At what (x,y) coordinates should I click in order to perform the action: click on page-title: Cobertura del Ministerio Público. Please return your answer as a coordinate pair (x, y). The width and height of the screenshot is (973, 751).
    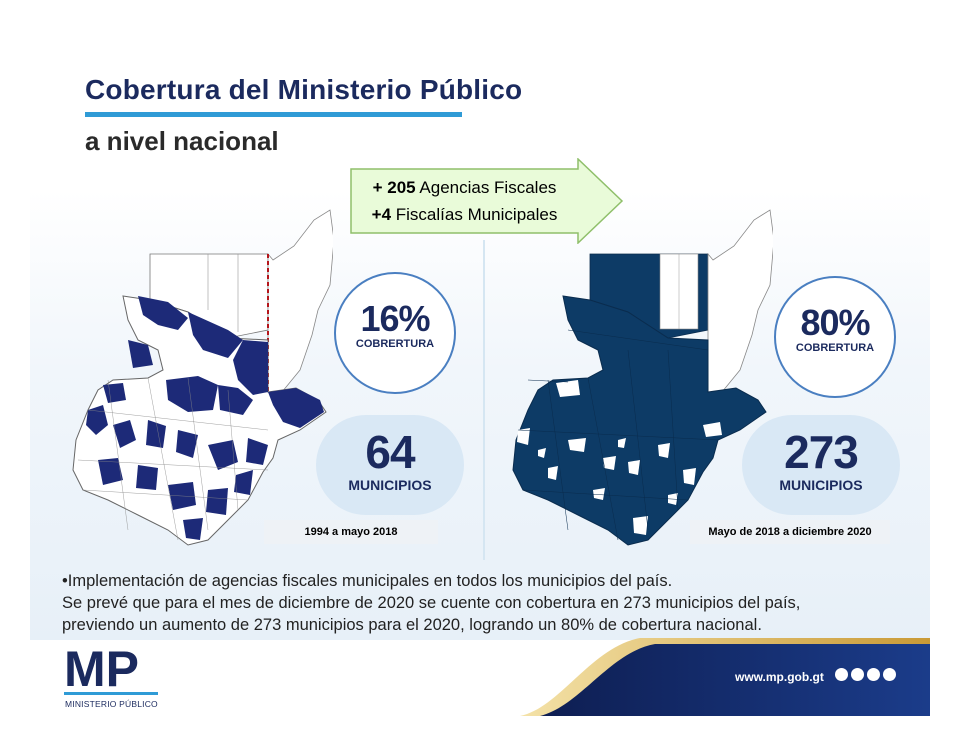
    Looking at the image, I should click on (304, 89).